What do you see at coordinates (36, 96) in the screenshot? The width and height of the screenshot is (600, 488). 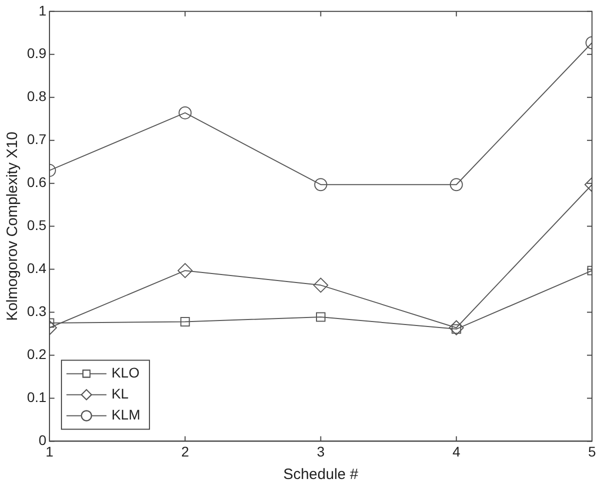 I see `y-tick-label: 0.8` at bounding box center [36, 96].